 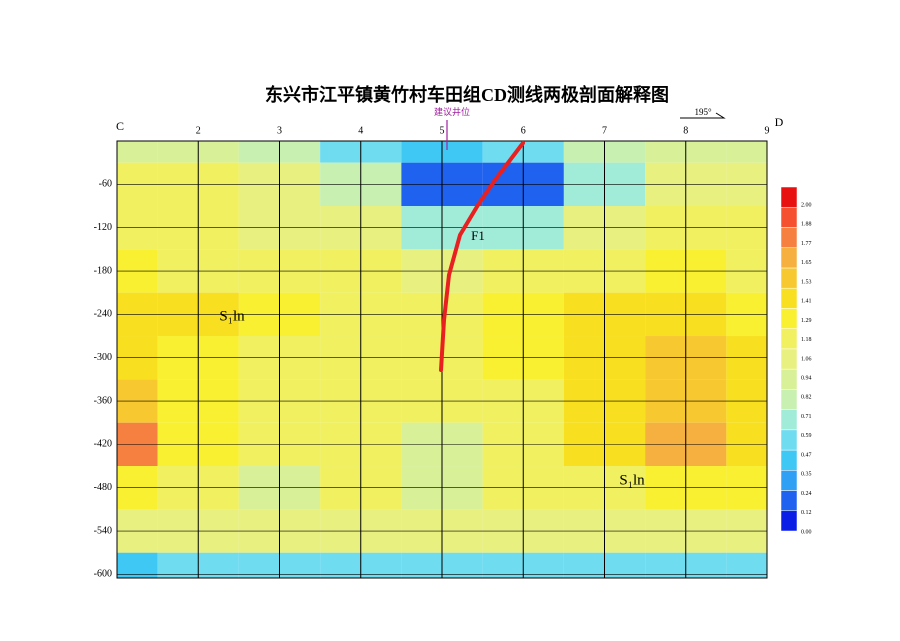 What do you see at coordinates (103, 574) in the screenshot?
I see `y-tick-label: -600` at bounding box center [103, 574].